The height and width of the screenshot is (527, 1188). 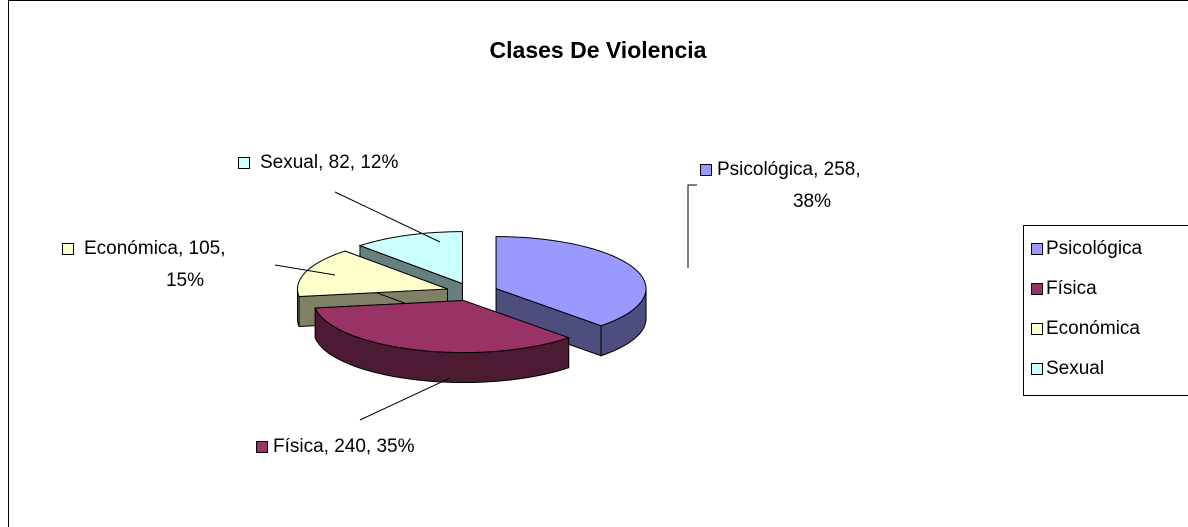 I want to click on data-label: Sexual, 82, 12%, so click(x=329, y=162).